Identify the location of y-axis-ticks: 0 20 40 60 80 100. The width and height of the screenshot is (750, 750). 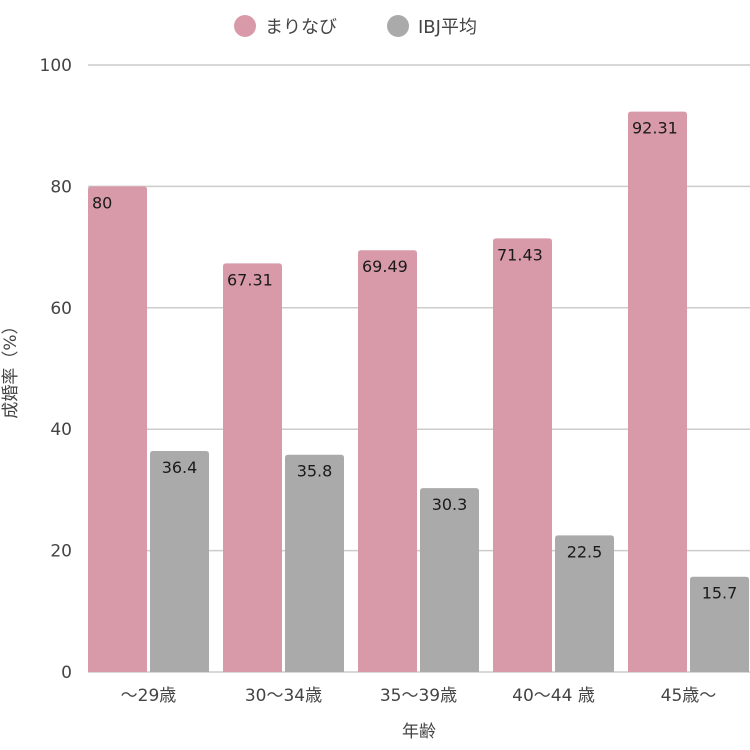
(56, 369).